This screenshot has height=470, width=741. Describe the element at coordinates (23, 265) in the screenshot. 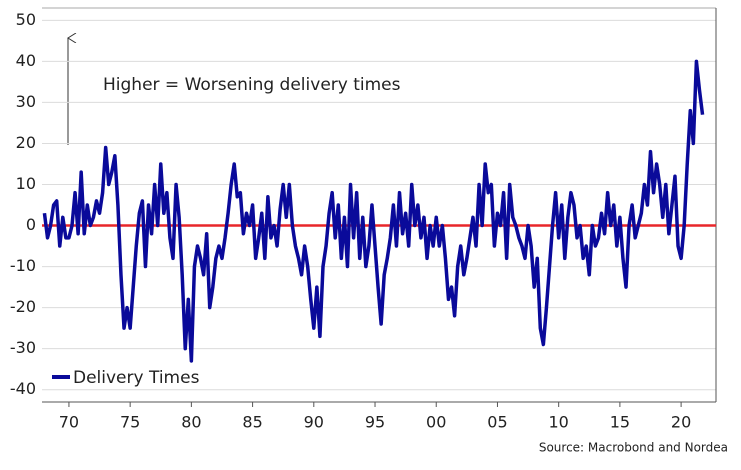

I see `y-tick-label: -10` at that location.